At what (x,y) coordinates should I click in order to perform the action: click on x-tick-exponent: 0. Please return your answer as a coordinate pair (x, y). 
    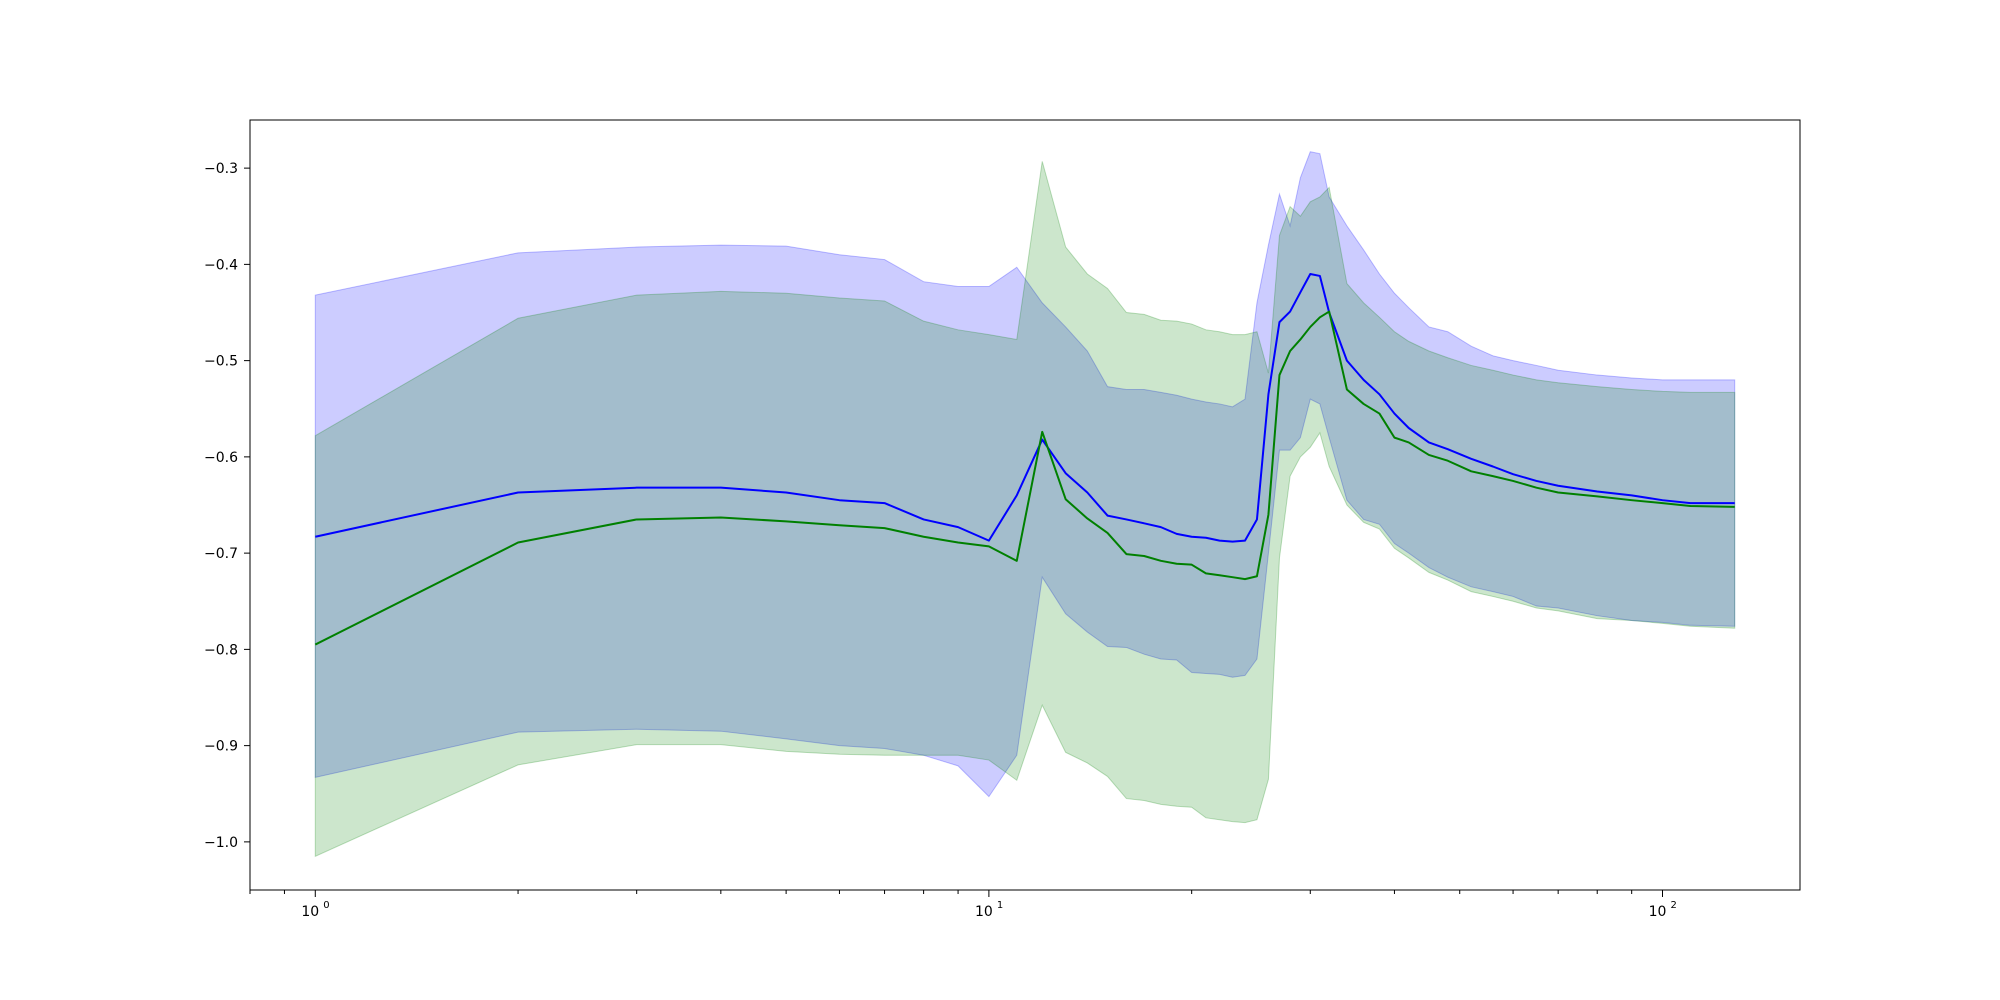
    Looking at the image, I should click on (326, 905).